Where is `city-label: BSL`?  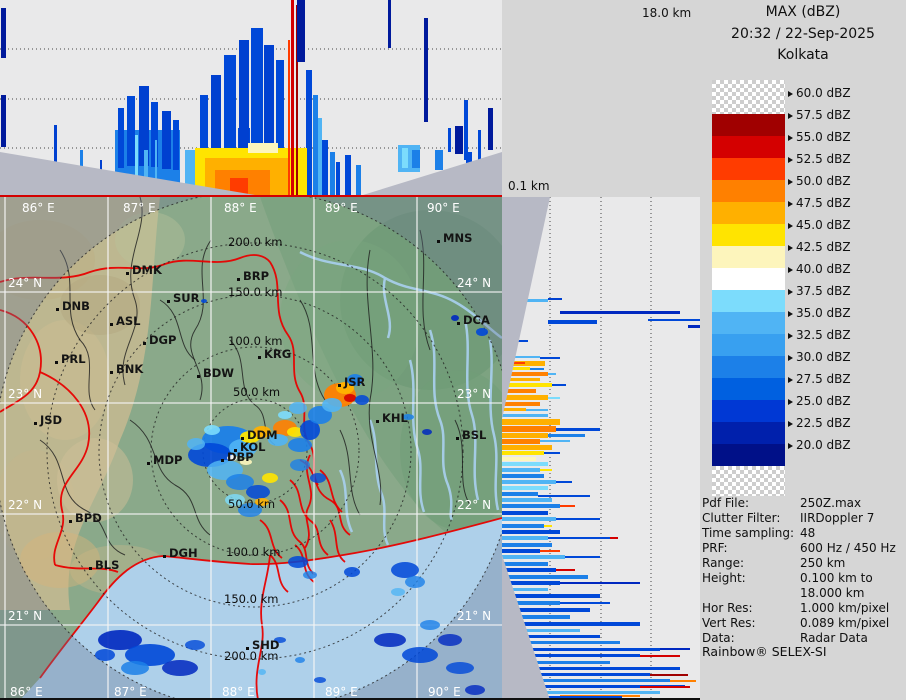
city-label: BSL is located at coordinates (474, 435).